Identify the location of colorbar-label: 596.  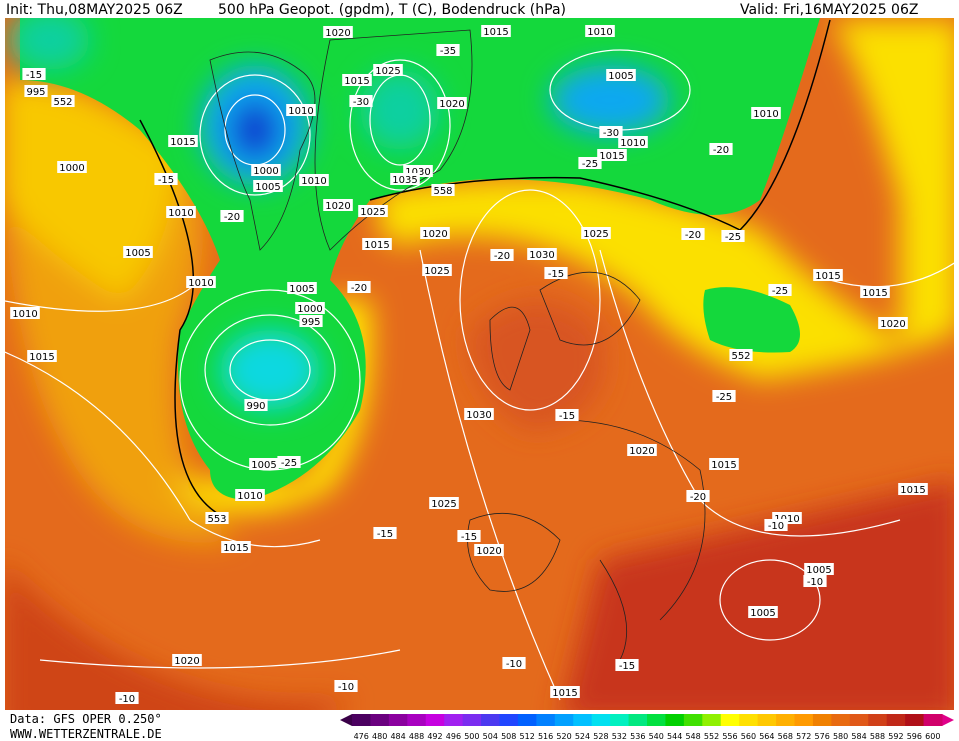
(914, 736).